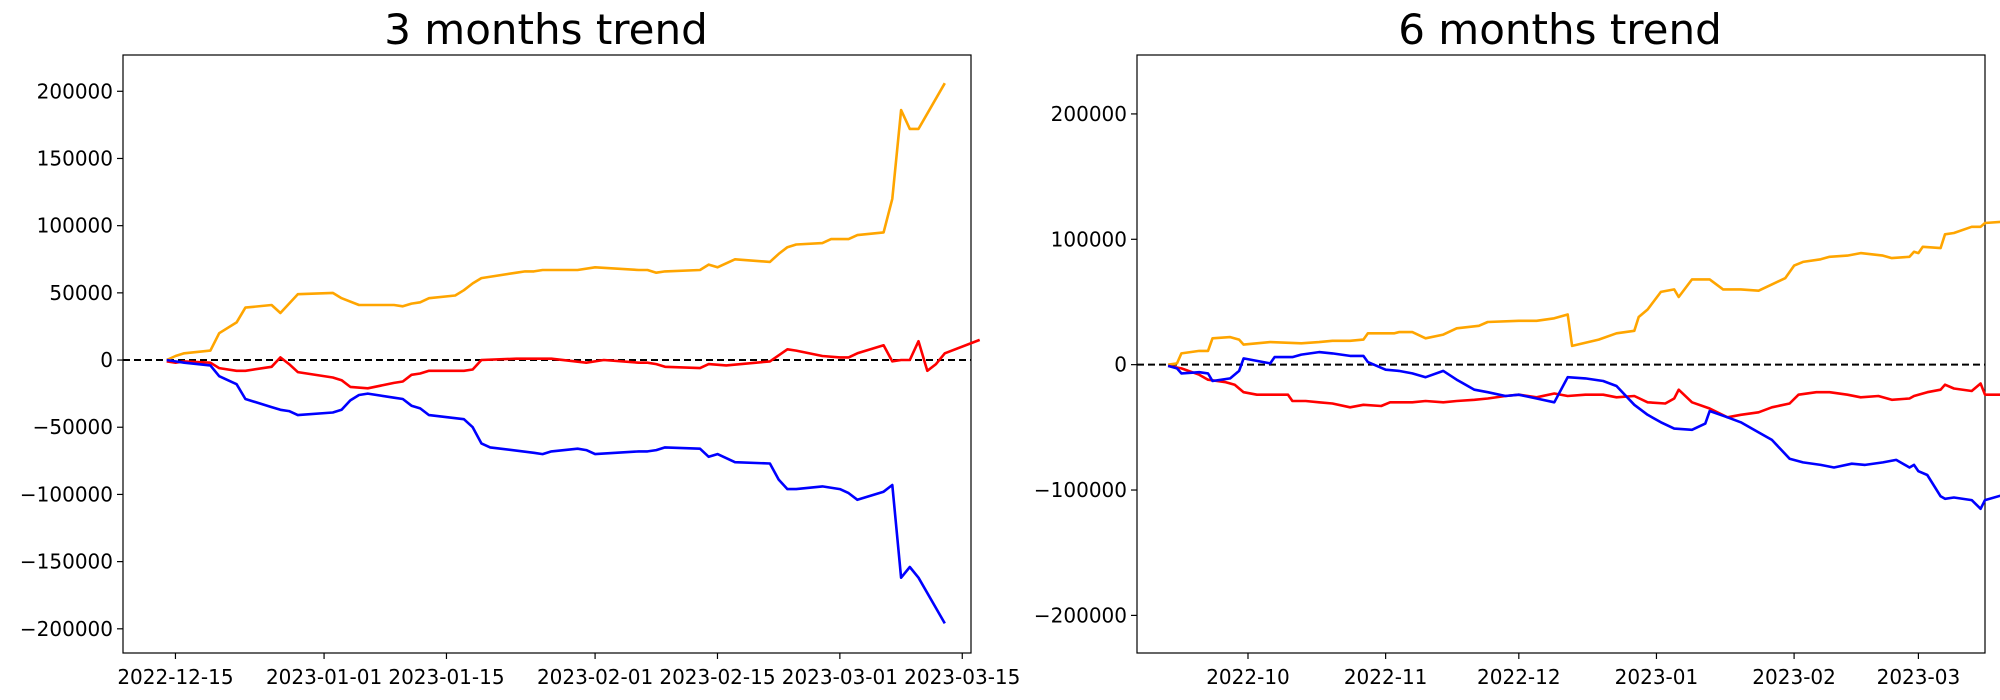  Describe the element at coordinates (1248, 677) in the screenshot. I see `x-tick-label: 2022-10` at that location.